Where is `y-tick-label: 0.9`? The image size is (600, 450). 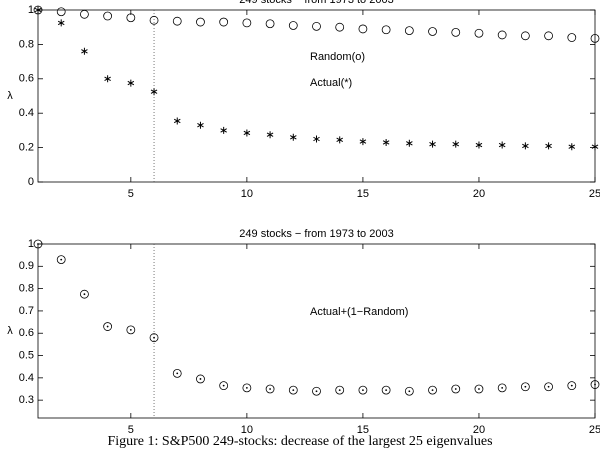
y-tick-label: 0.9 is located at coordinates (26, 266).